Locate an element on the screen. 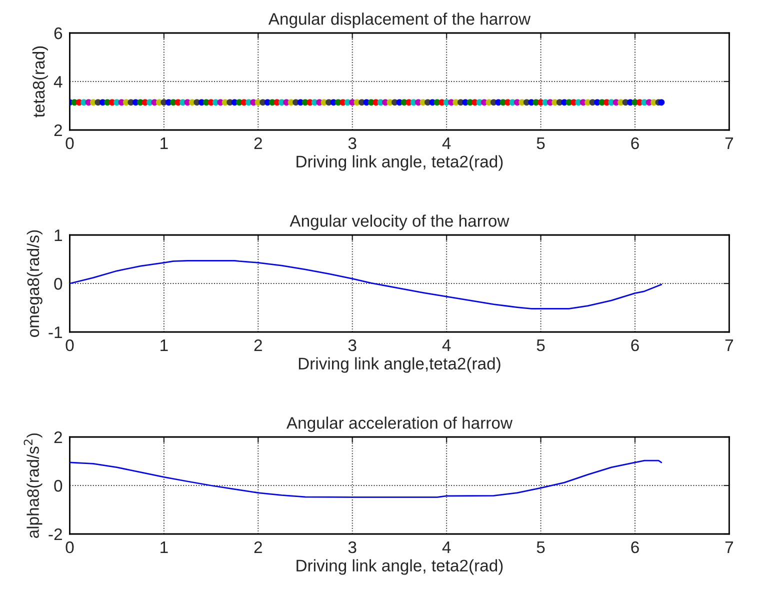 Image resolution: width=758 pixels, height=600 pixels. chart-title: Angular acceleration of harrow is located at coordinates (399, 424).